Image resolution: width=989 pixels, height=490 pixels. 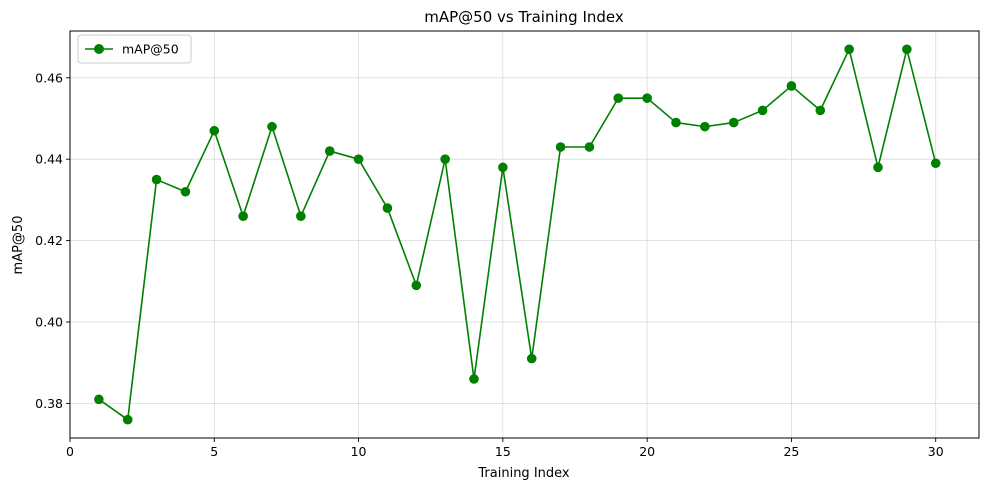 What do you see at coordinates (49, 322) in the screenshot?
I see `y-tick-label: 0.40` at bounding box center [49, 322].